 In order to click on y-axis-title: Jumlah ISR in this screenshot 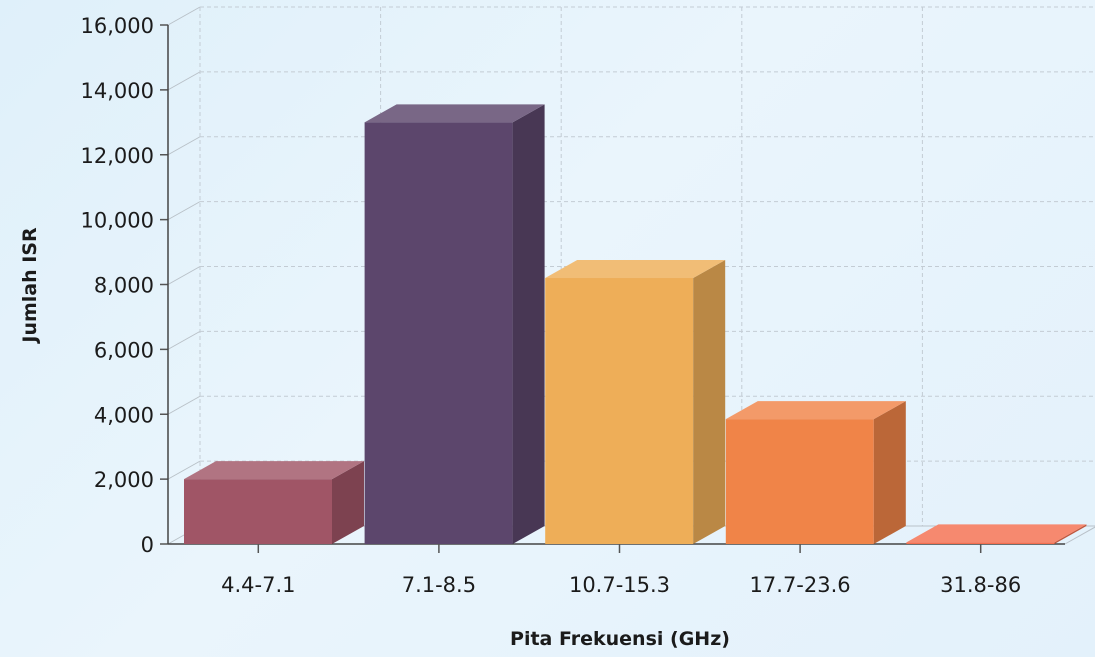, I will do `click(30, 286)`.